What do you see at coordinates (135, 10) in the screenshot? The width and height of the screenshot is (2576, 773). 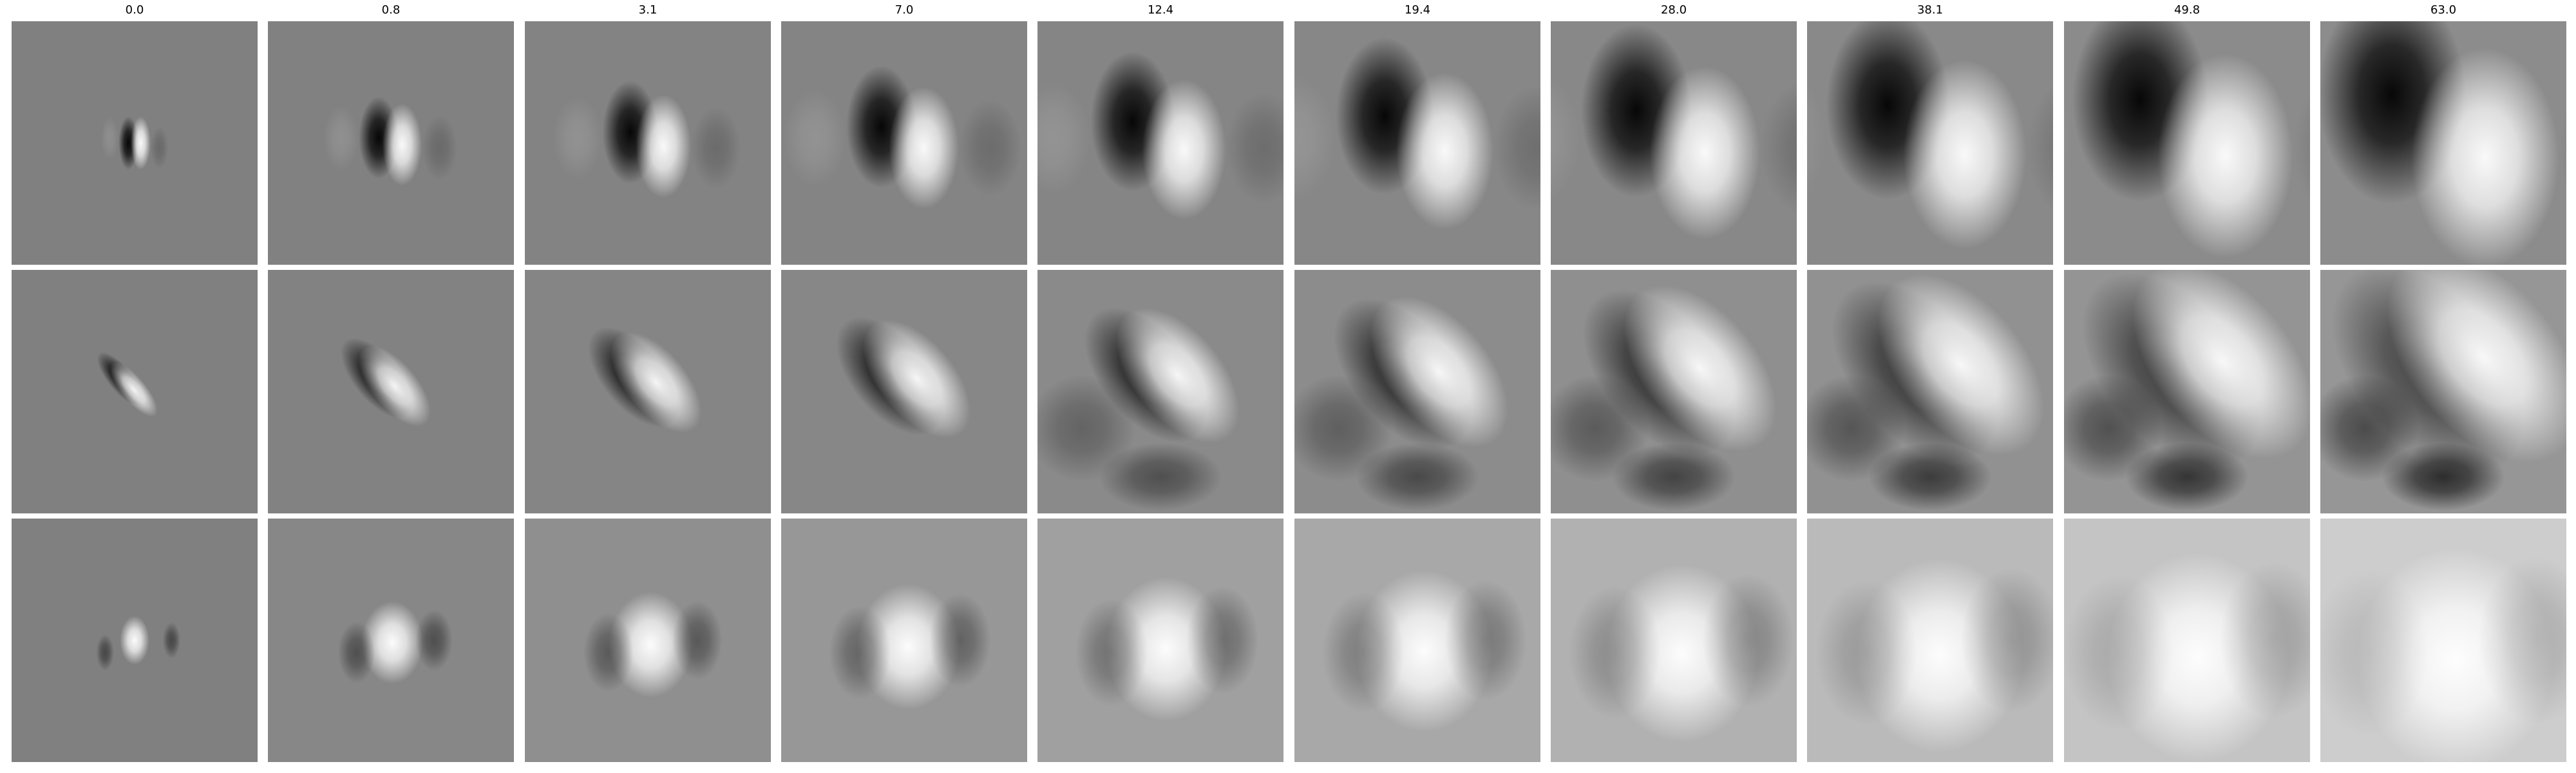 I see `column-title: 0.0` at bounding box center [135, 10].